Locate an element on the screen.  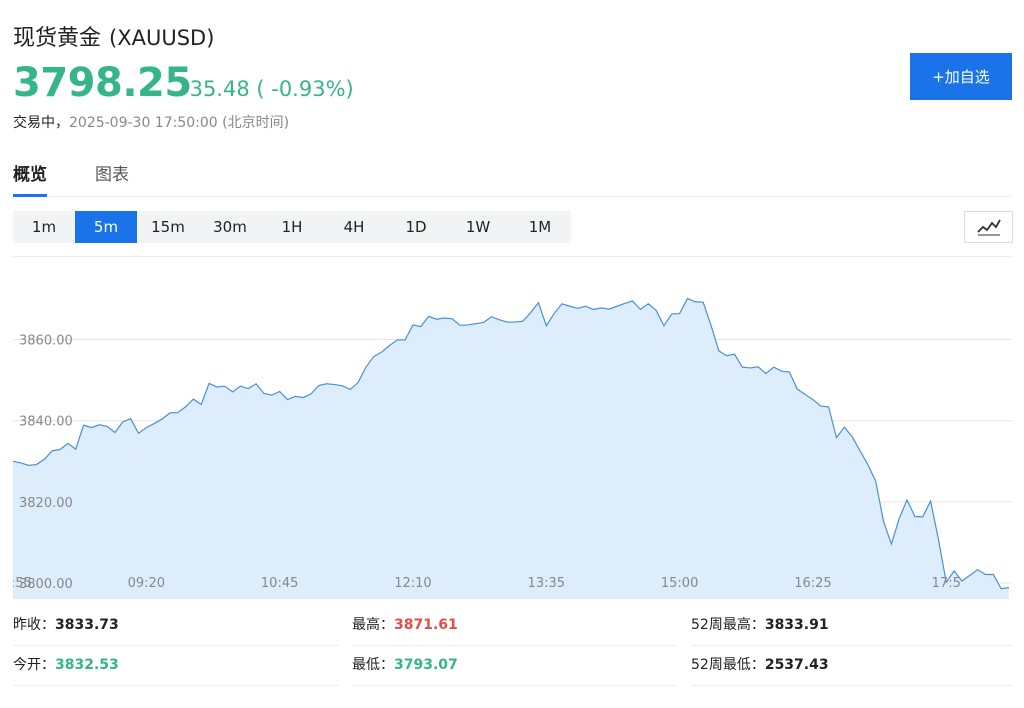
x-tick-label: 12:10 is located at coordinates (412, 583).